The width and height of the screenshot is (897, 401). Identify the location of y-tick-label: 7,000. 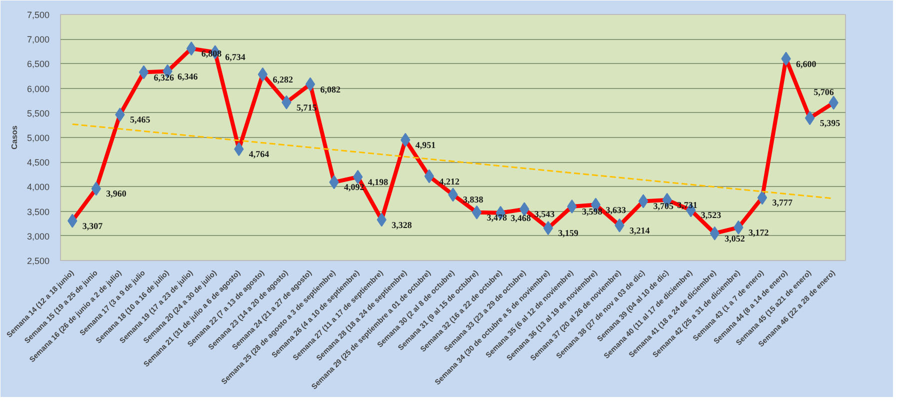
(38, 39).